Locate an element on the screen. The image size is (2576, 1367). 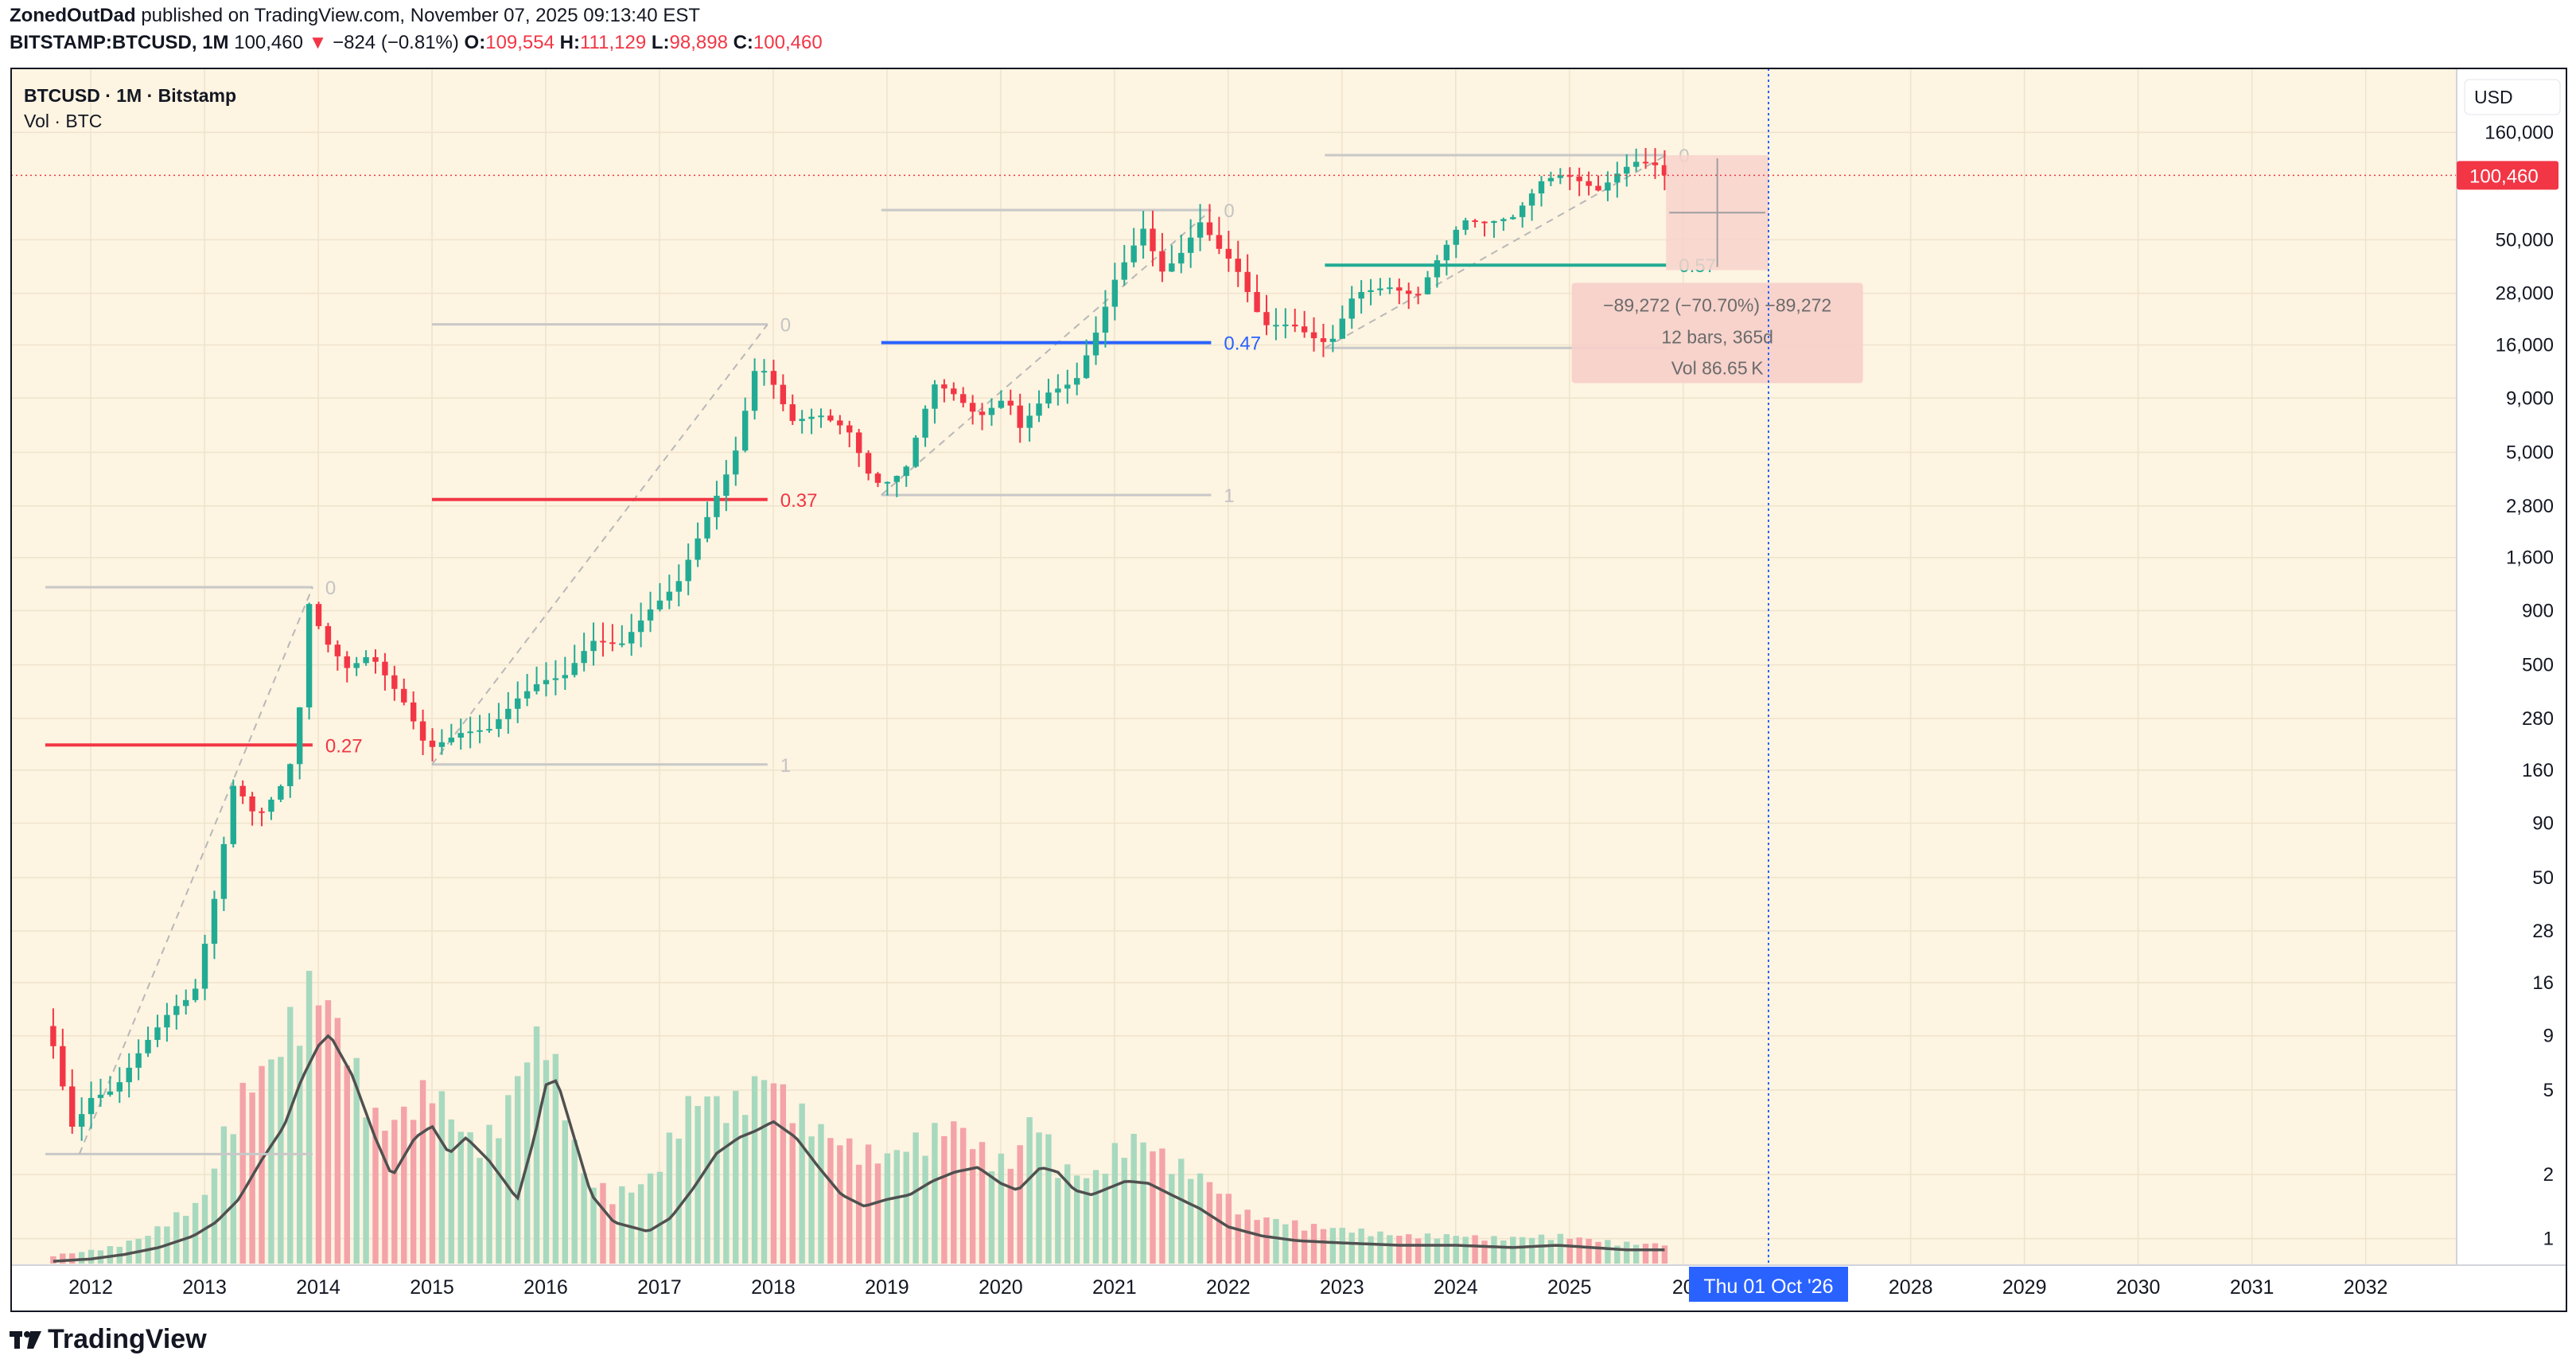
currency-button is located at coordinates (2513, 97).